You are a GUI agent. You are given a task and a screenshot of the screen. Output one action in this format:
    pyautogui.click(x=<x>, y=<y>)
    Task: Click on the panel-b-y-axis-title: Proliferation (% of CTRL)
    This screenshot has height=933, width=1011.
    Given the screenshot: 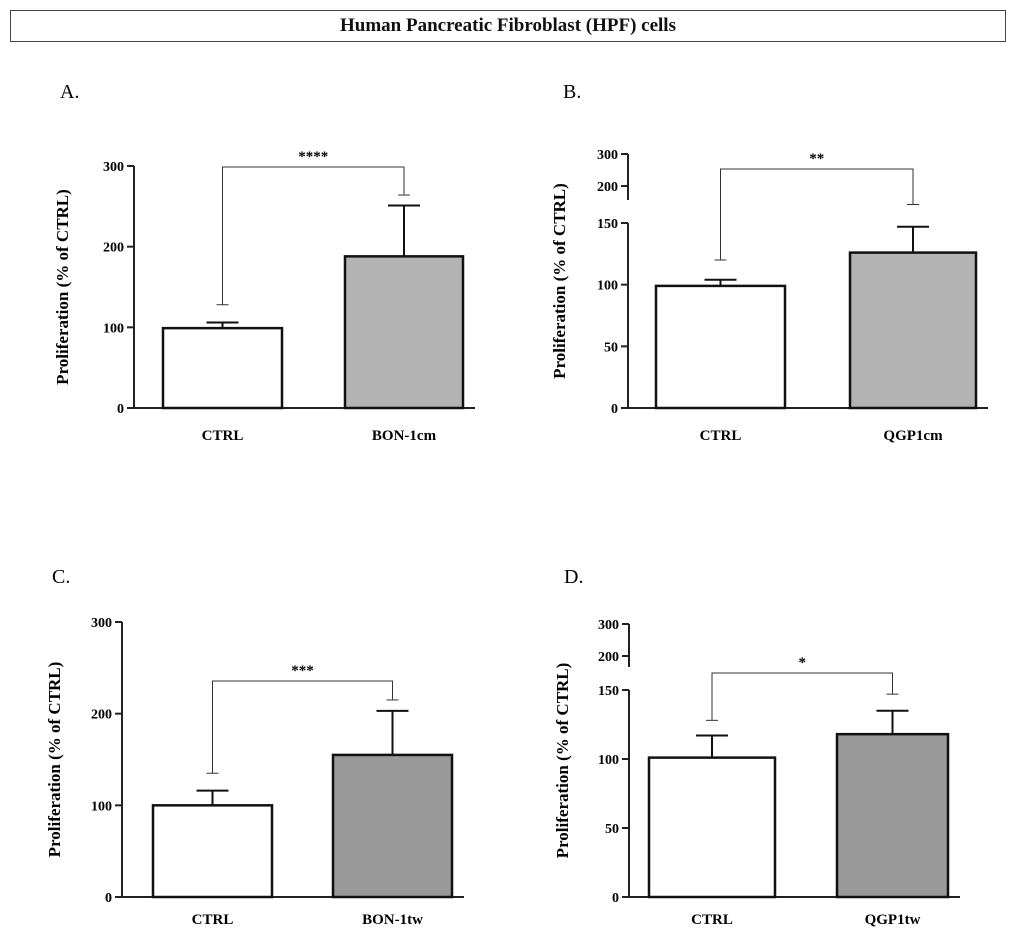 What is the action you would take?
    pyautogui.click(x=559, y=281)
    